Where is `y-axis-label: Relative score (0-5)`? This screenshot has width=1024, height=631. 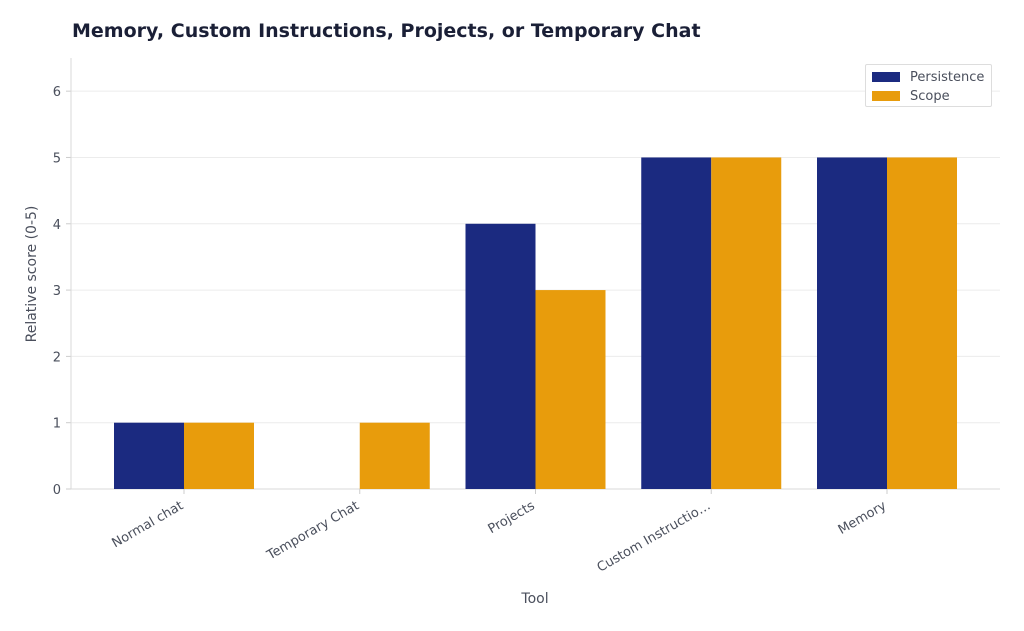
y-axis-label: Relative score (0-5) is located at coordinates (32, 274).